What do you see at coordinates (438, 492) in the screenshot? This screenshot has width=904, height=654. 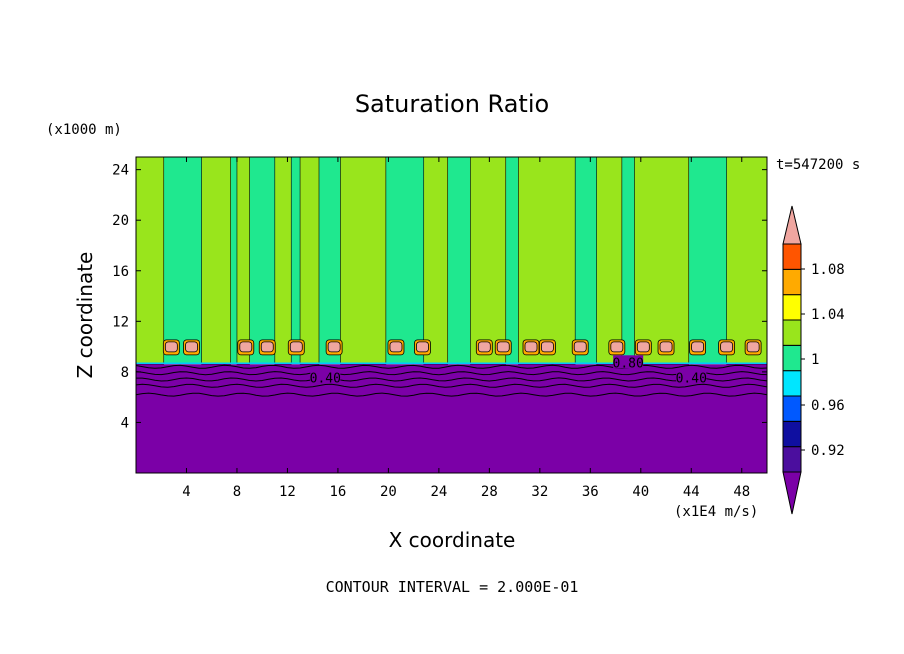 I see `x-tick-label: 24` at bounding box center [438, 492].